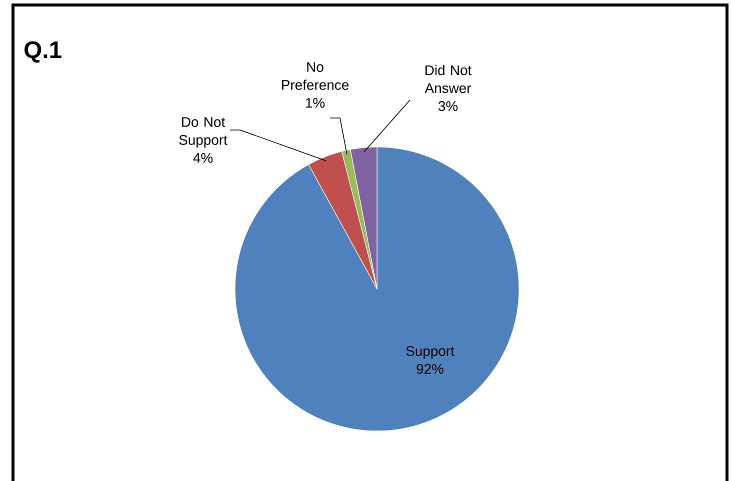 The image size is (731, 481). What do you see at coordinates (430, 369) in the screenshot?
I see `data-label: 92%` at bounding box center [430, 369].